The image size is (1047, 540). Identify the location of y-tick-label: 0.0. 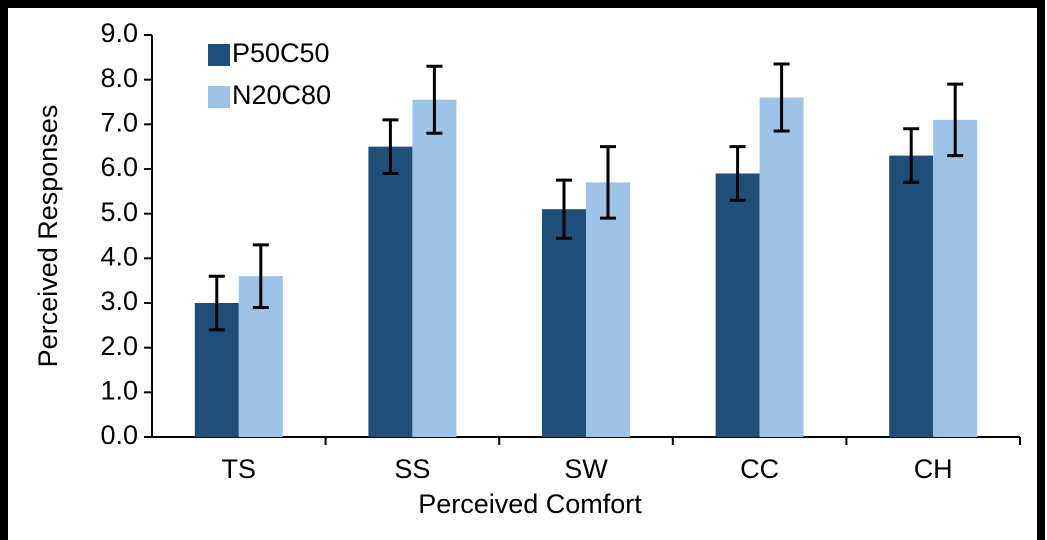
(119, 435).